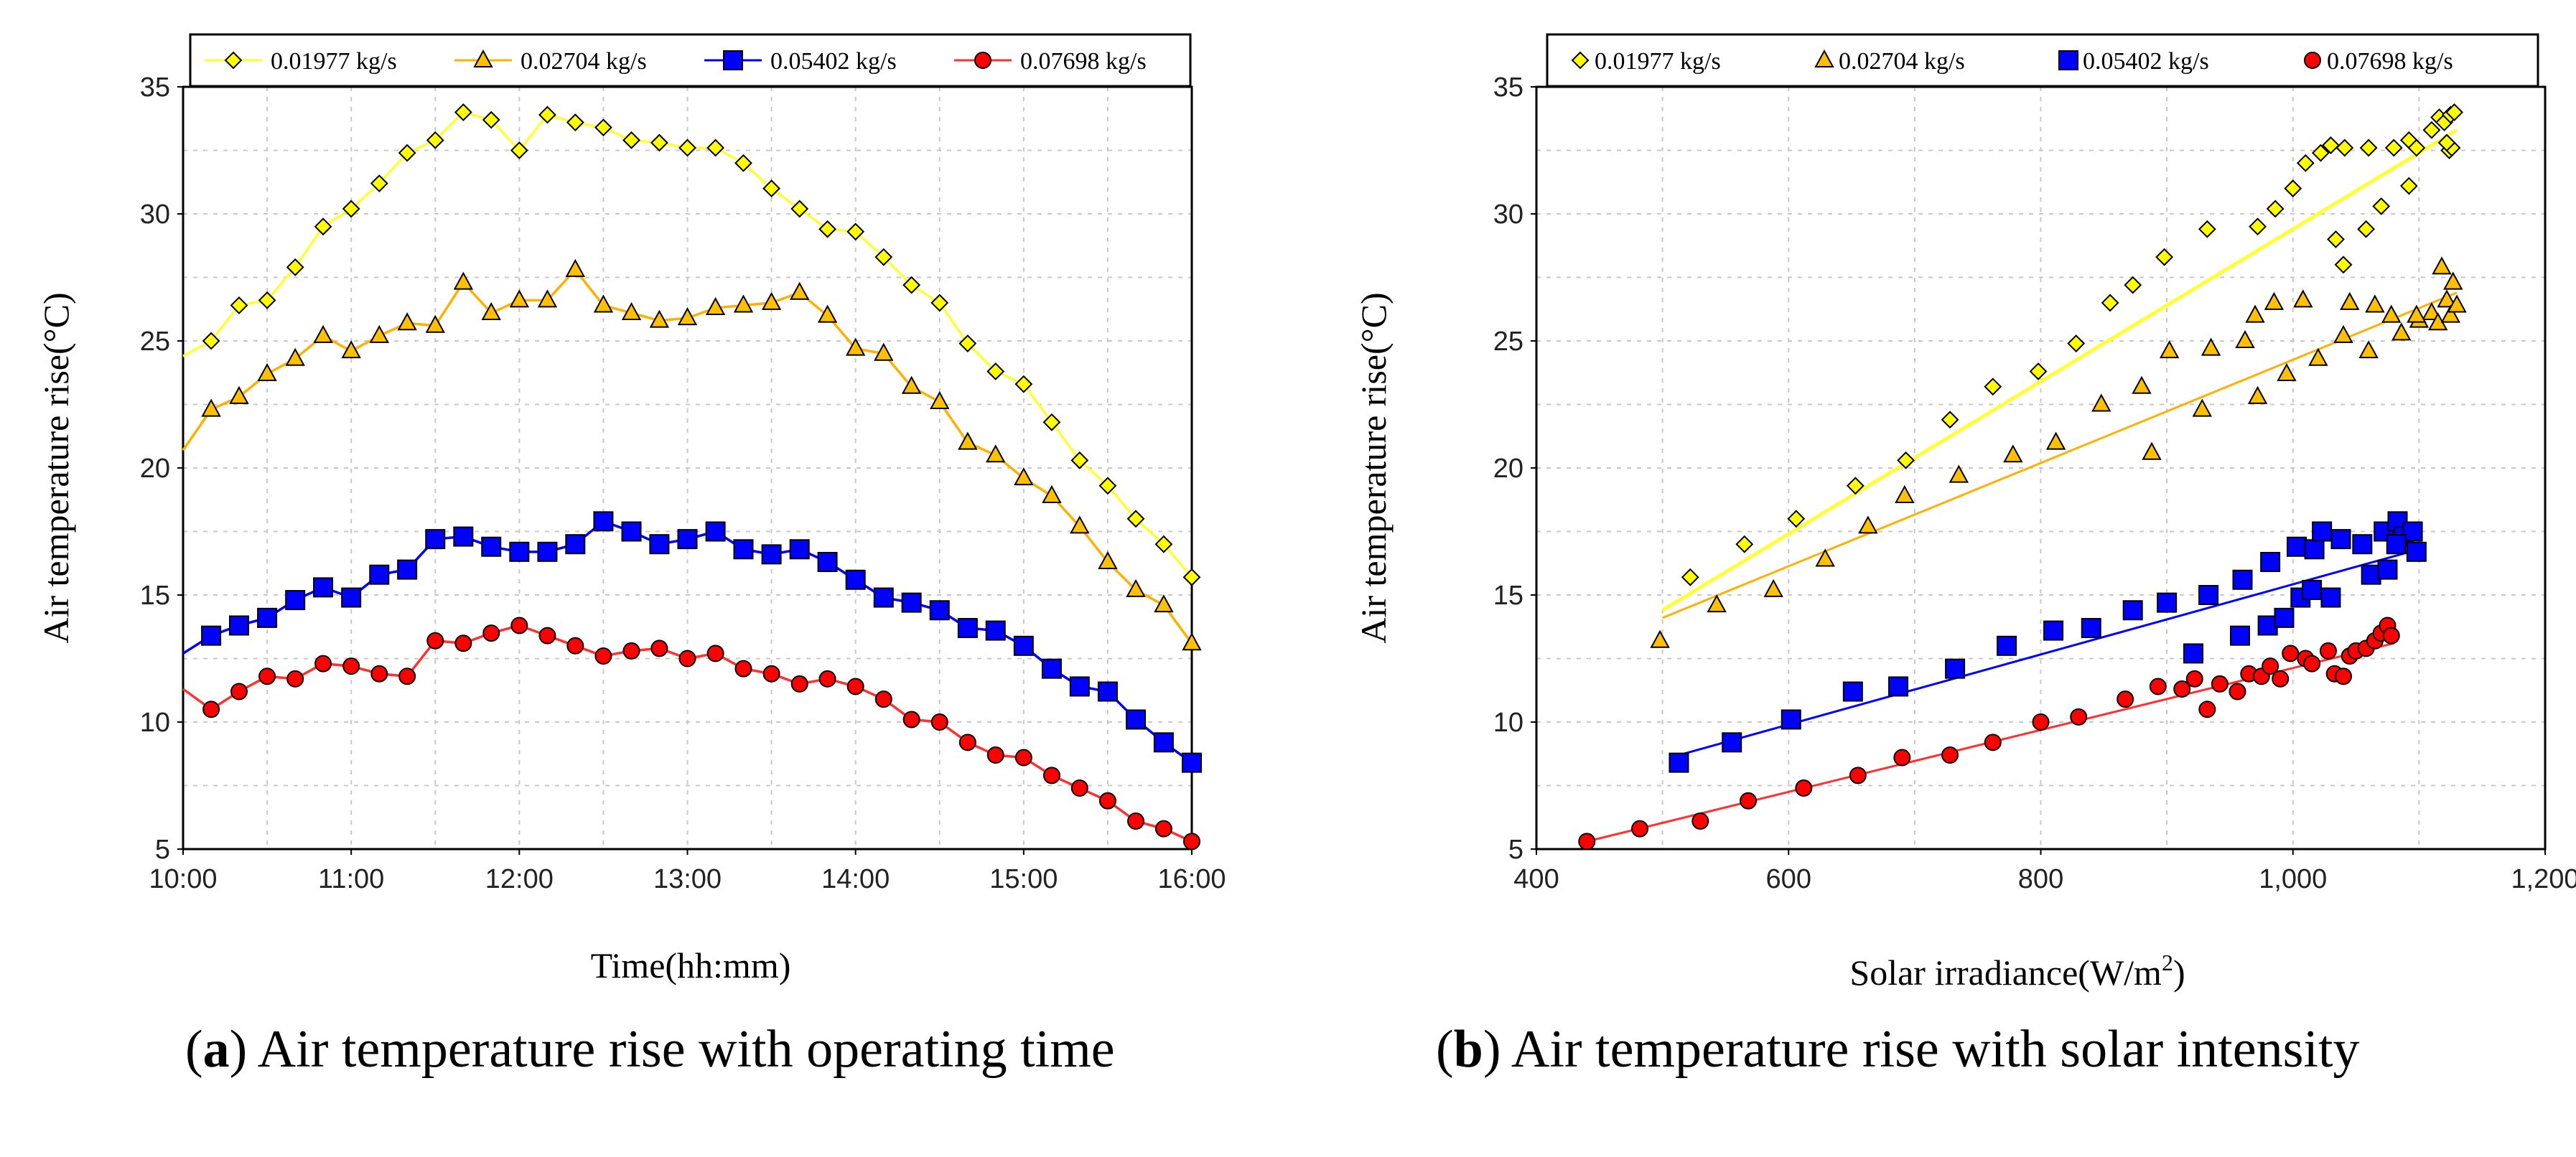 This screenshot has width=2576, height=1157. Describe the element at coordinates (519, 879) in the screenshot. I see `a-x-tick-label: 12:00` at that location.